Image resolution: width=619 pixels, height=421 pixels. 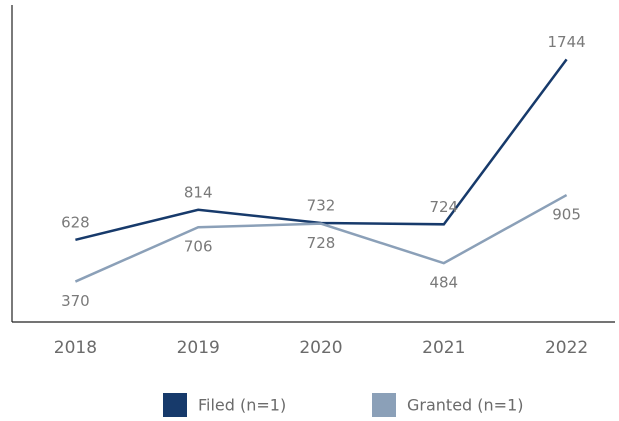 I want to click on data-label: 732, so click(x=321, y=206).